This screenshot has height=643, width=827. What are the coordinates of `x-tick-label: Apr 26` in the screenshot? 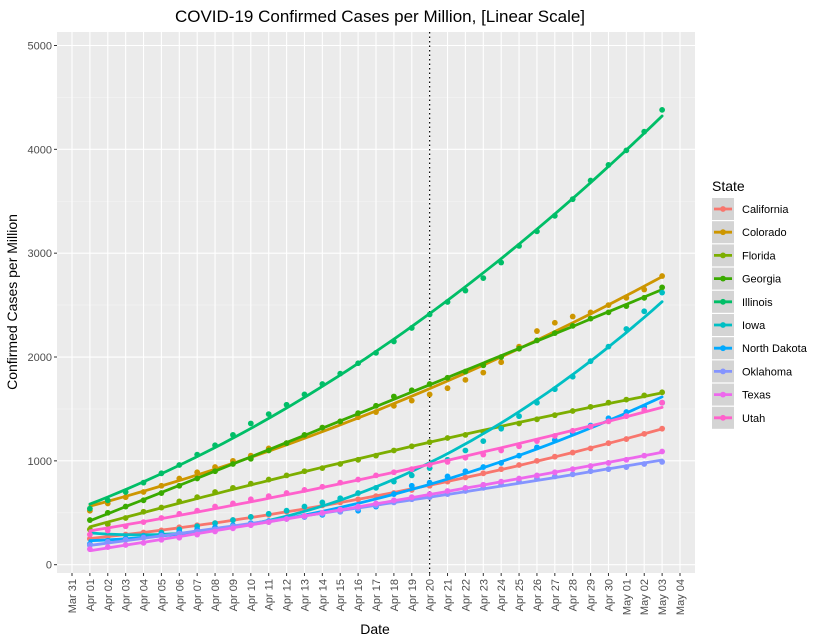 It's located at (538, 595).